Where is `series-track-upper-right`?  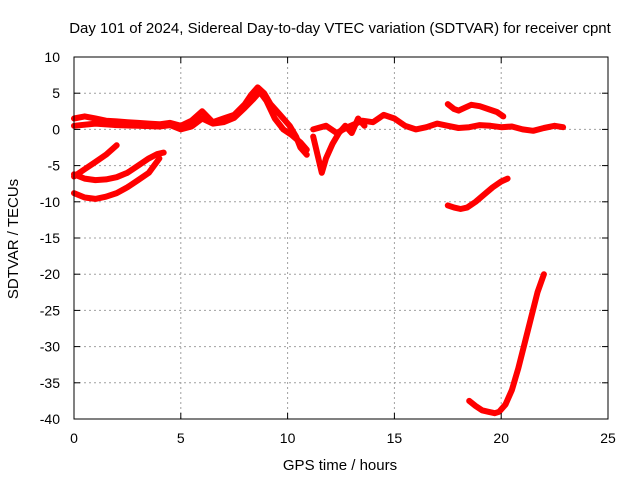 series-track-upper-right is located at coordinates (475, 110).